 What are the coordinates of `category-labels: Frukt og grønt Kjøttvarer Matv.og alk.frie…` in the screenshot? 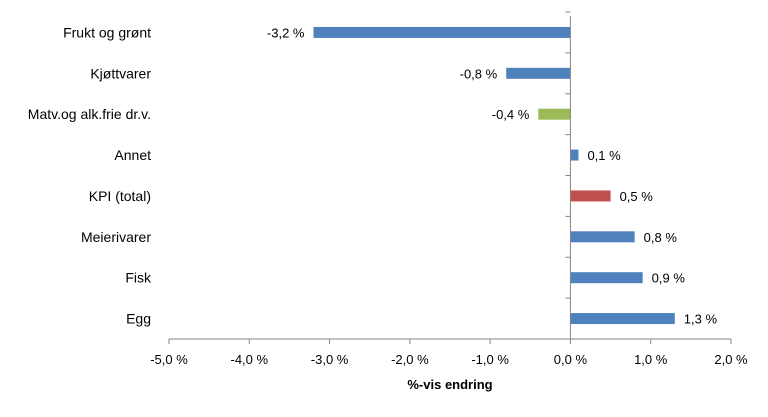 It's located at (90, 175).